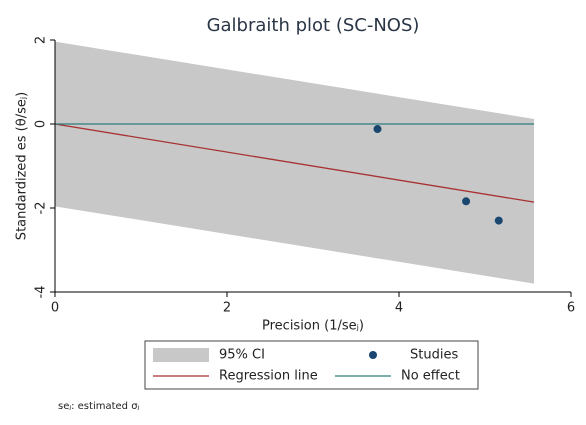 This screenshot has height=425, width=586. Describe the element at coordinates (571, 308) in the screenshot. I see `x-tick-label: 6` at that location.